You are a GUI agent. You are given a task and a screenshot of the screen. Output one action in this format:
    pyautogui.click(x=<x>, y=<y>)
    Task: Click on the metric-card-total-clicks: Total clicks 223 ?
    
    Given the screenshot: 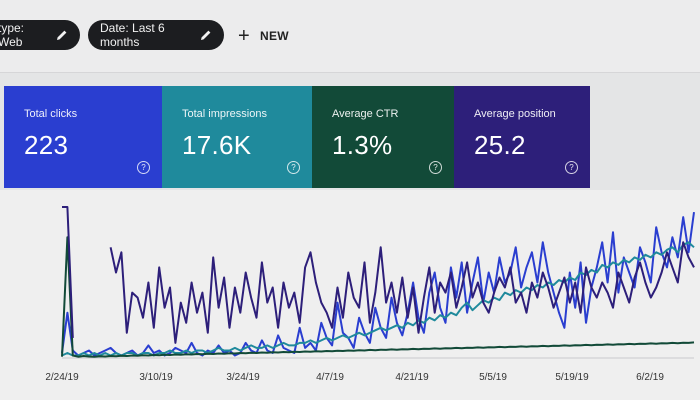 What is the action you would take?
    pyautogui.click(x=83, y=137)
    